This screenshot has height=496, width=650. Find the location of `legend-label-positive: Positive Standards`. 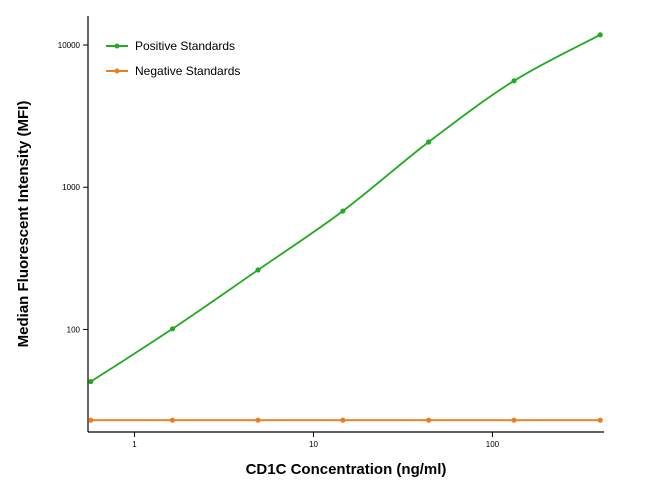

legend-label-positive: Positive Standards is located at coordinates (185, 46).